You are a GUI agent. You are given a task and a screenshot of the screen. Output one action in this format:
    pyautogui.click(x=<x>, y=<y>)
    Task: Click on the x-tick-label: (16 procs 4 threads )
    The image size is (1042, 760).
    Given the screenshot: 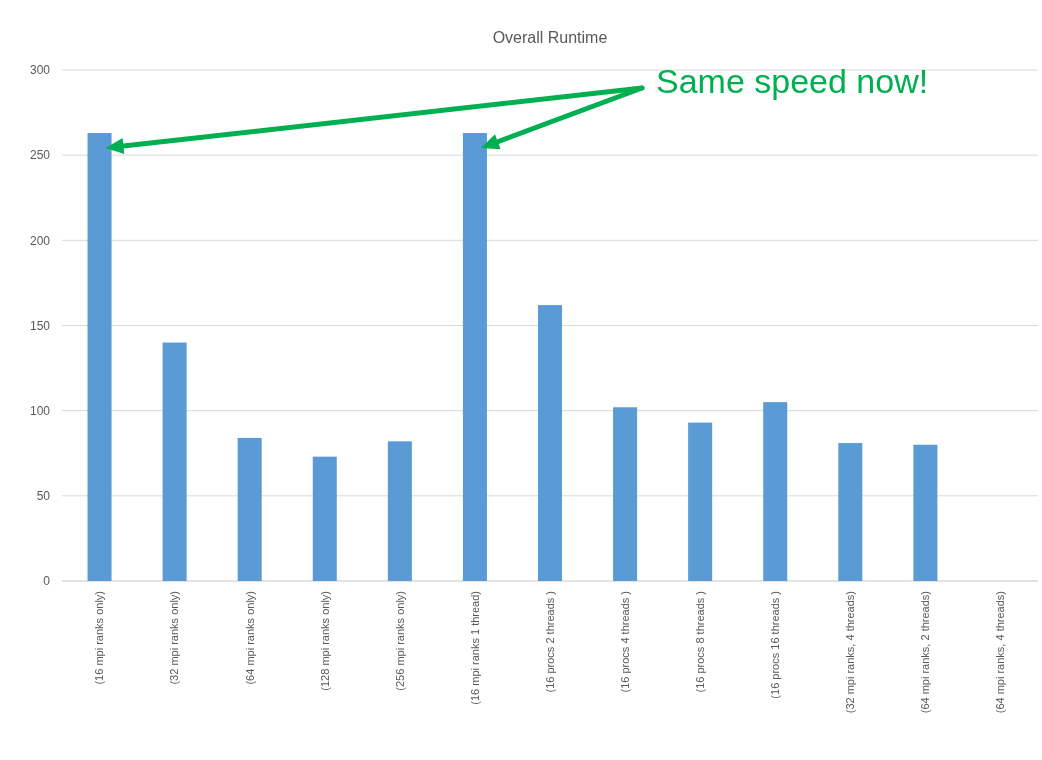 What is the action you would take?
    pyautogui.click(x=624, y=642)
    